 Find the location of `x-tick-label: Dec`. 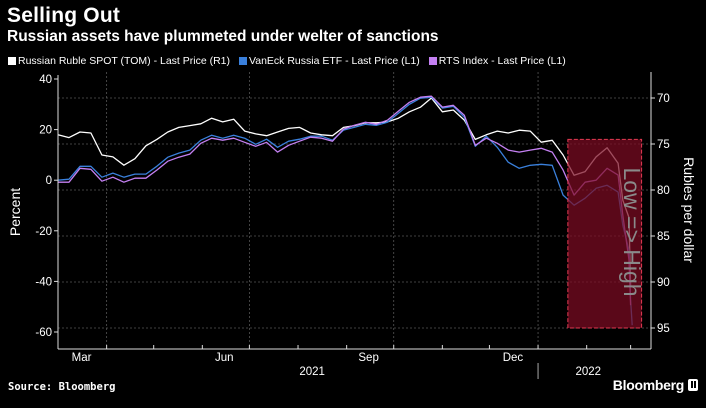

x-tick-label: Dec is located at coordinates (513, 358).